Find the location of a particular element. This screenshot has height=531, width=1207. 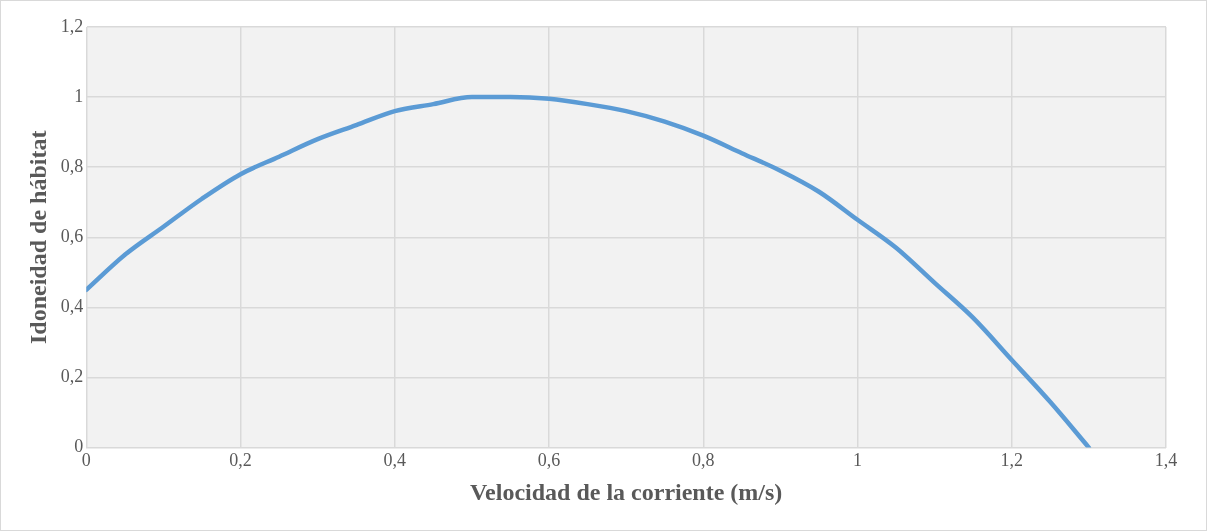

x-axis-title: Velocidad de la corriente (m/s) is located at coordinates (626, 491).